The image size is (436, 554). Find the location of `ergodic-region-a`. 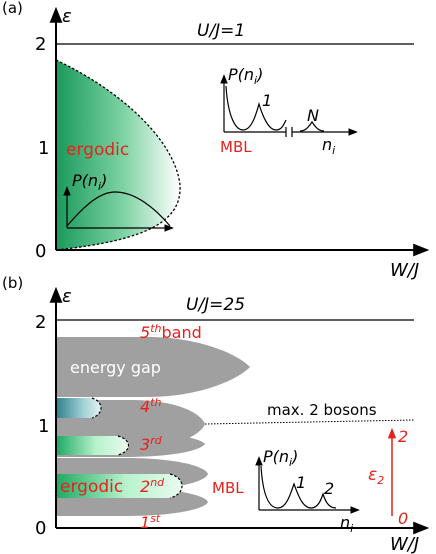

ergodic-region-a is located at coordinates (118, 155).